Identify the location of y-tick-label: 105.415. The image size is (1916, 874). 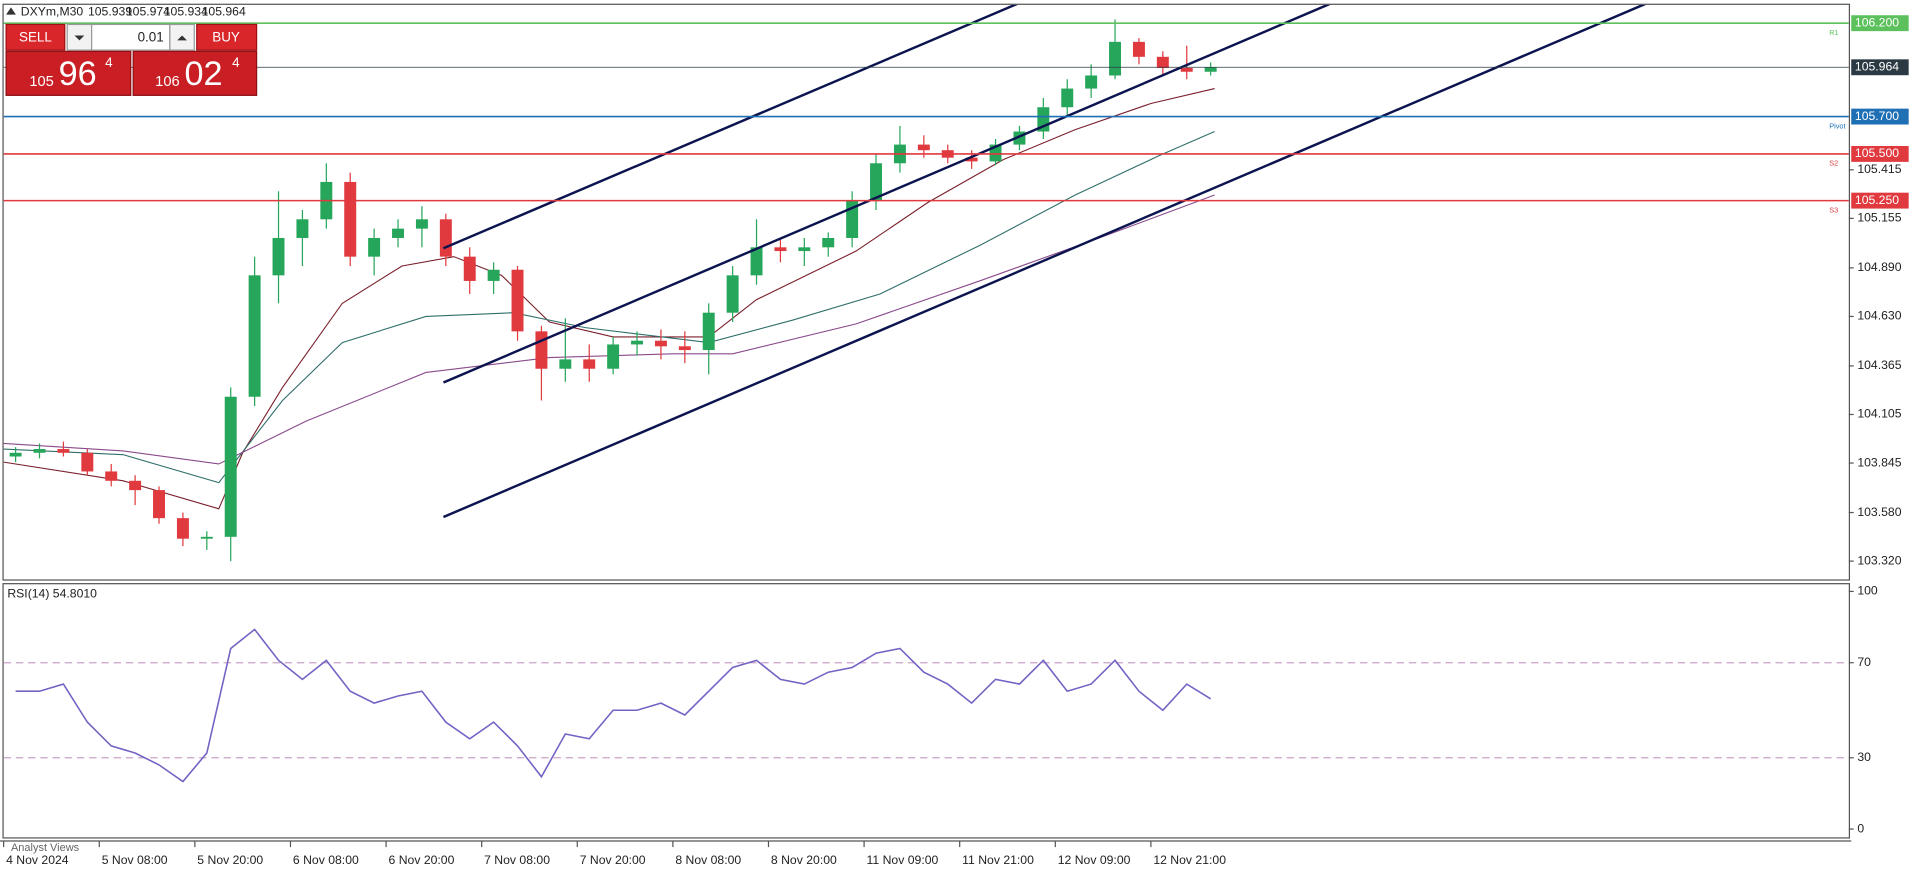
(1879, 169).